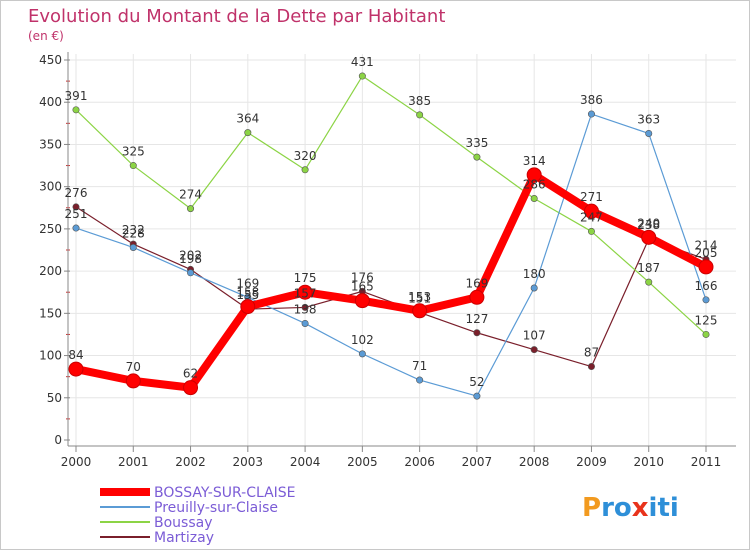 The image size is (750, 550). What do you see at coordinates (133, 152) in the screenshot?
I see `data-label-2: 325` at bounding box center [133, 152].